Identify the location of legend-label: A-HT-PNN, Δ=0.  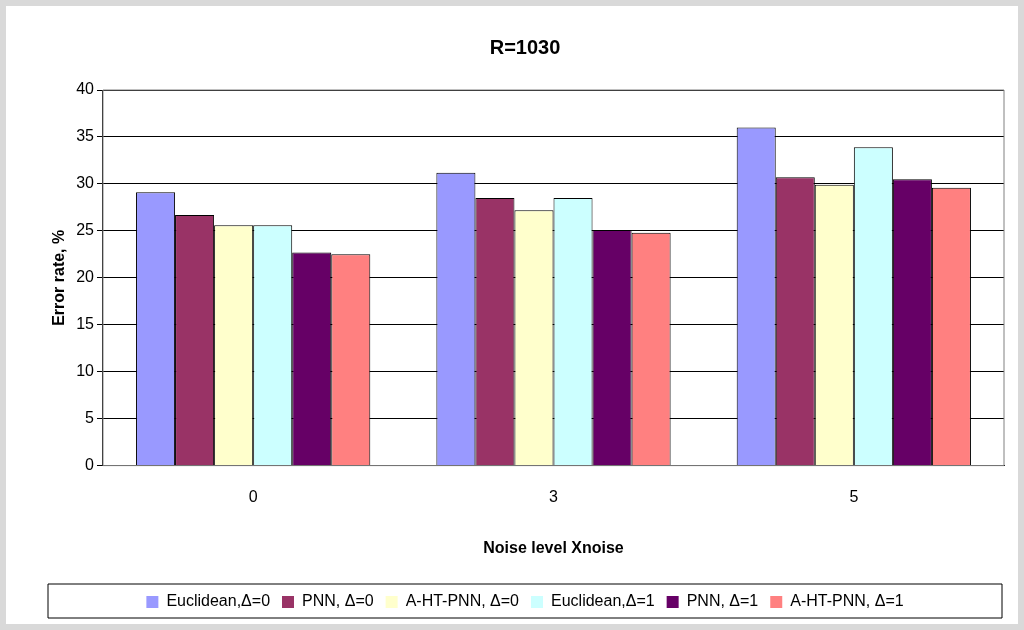
(462, 601).